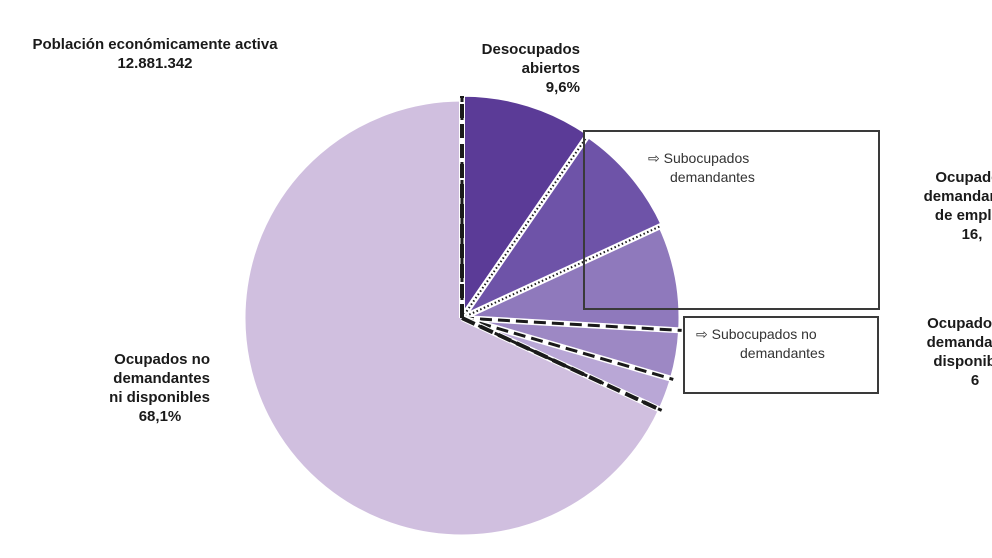 The height and width of the screenshot is (558, 992). Describe the element at coordinates (959, 323) in the screenshot. I see `ocu-nodem-line1: Ocupados no` at that location.